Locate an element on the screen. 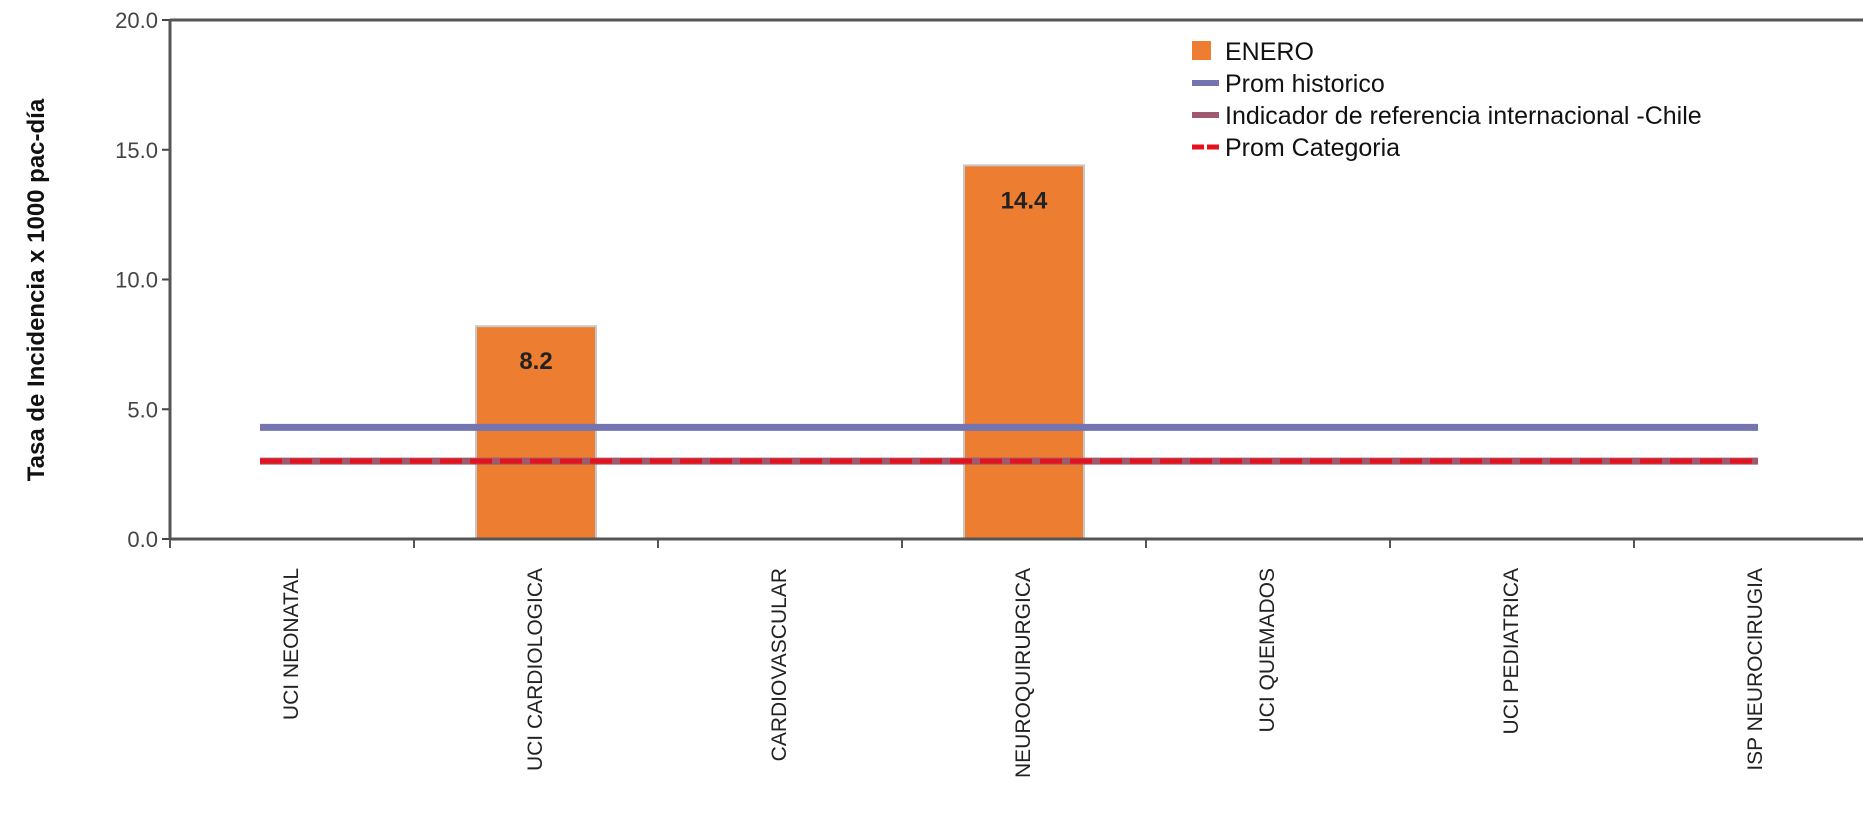 Image resolution: width=1863 pixels, height=838 pixels. y-tick-label: 5.0 is located at coordinates (142, 409).